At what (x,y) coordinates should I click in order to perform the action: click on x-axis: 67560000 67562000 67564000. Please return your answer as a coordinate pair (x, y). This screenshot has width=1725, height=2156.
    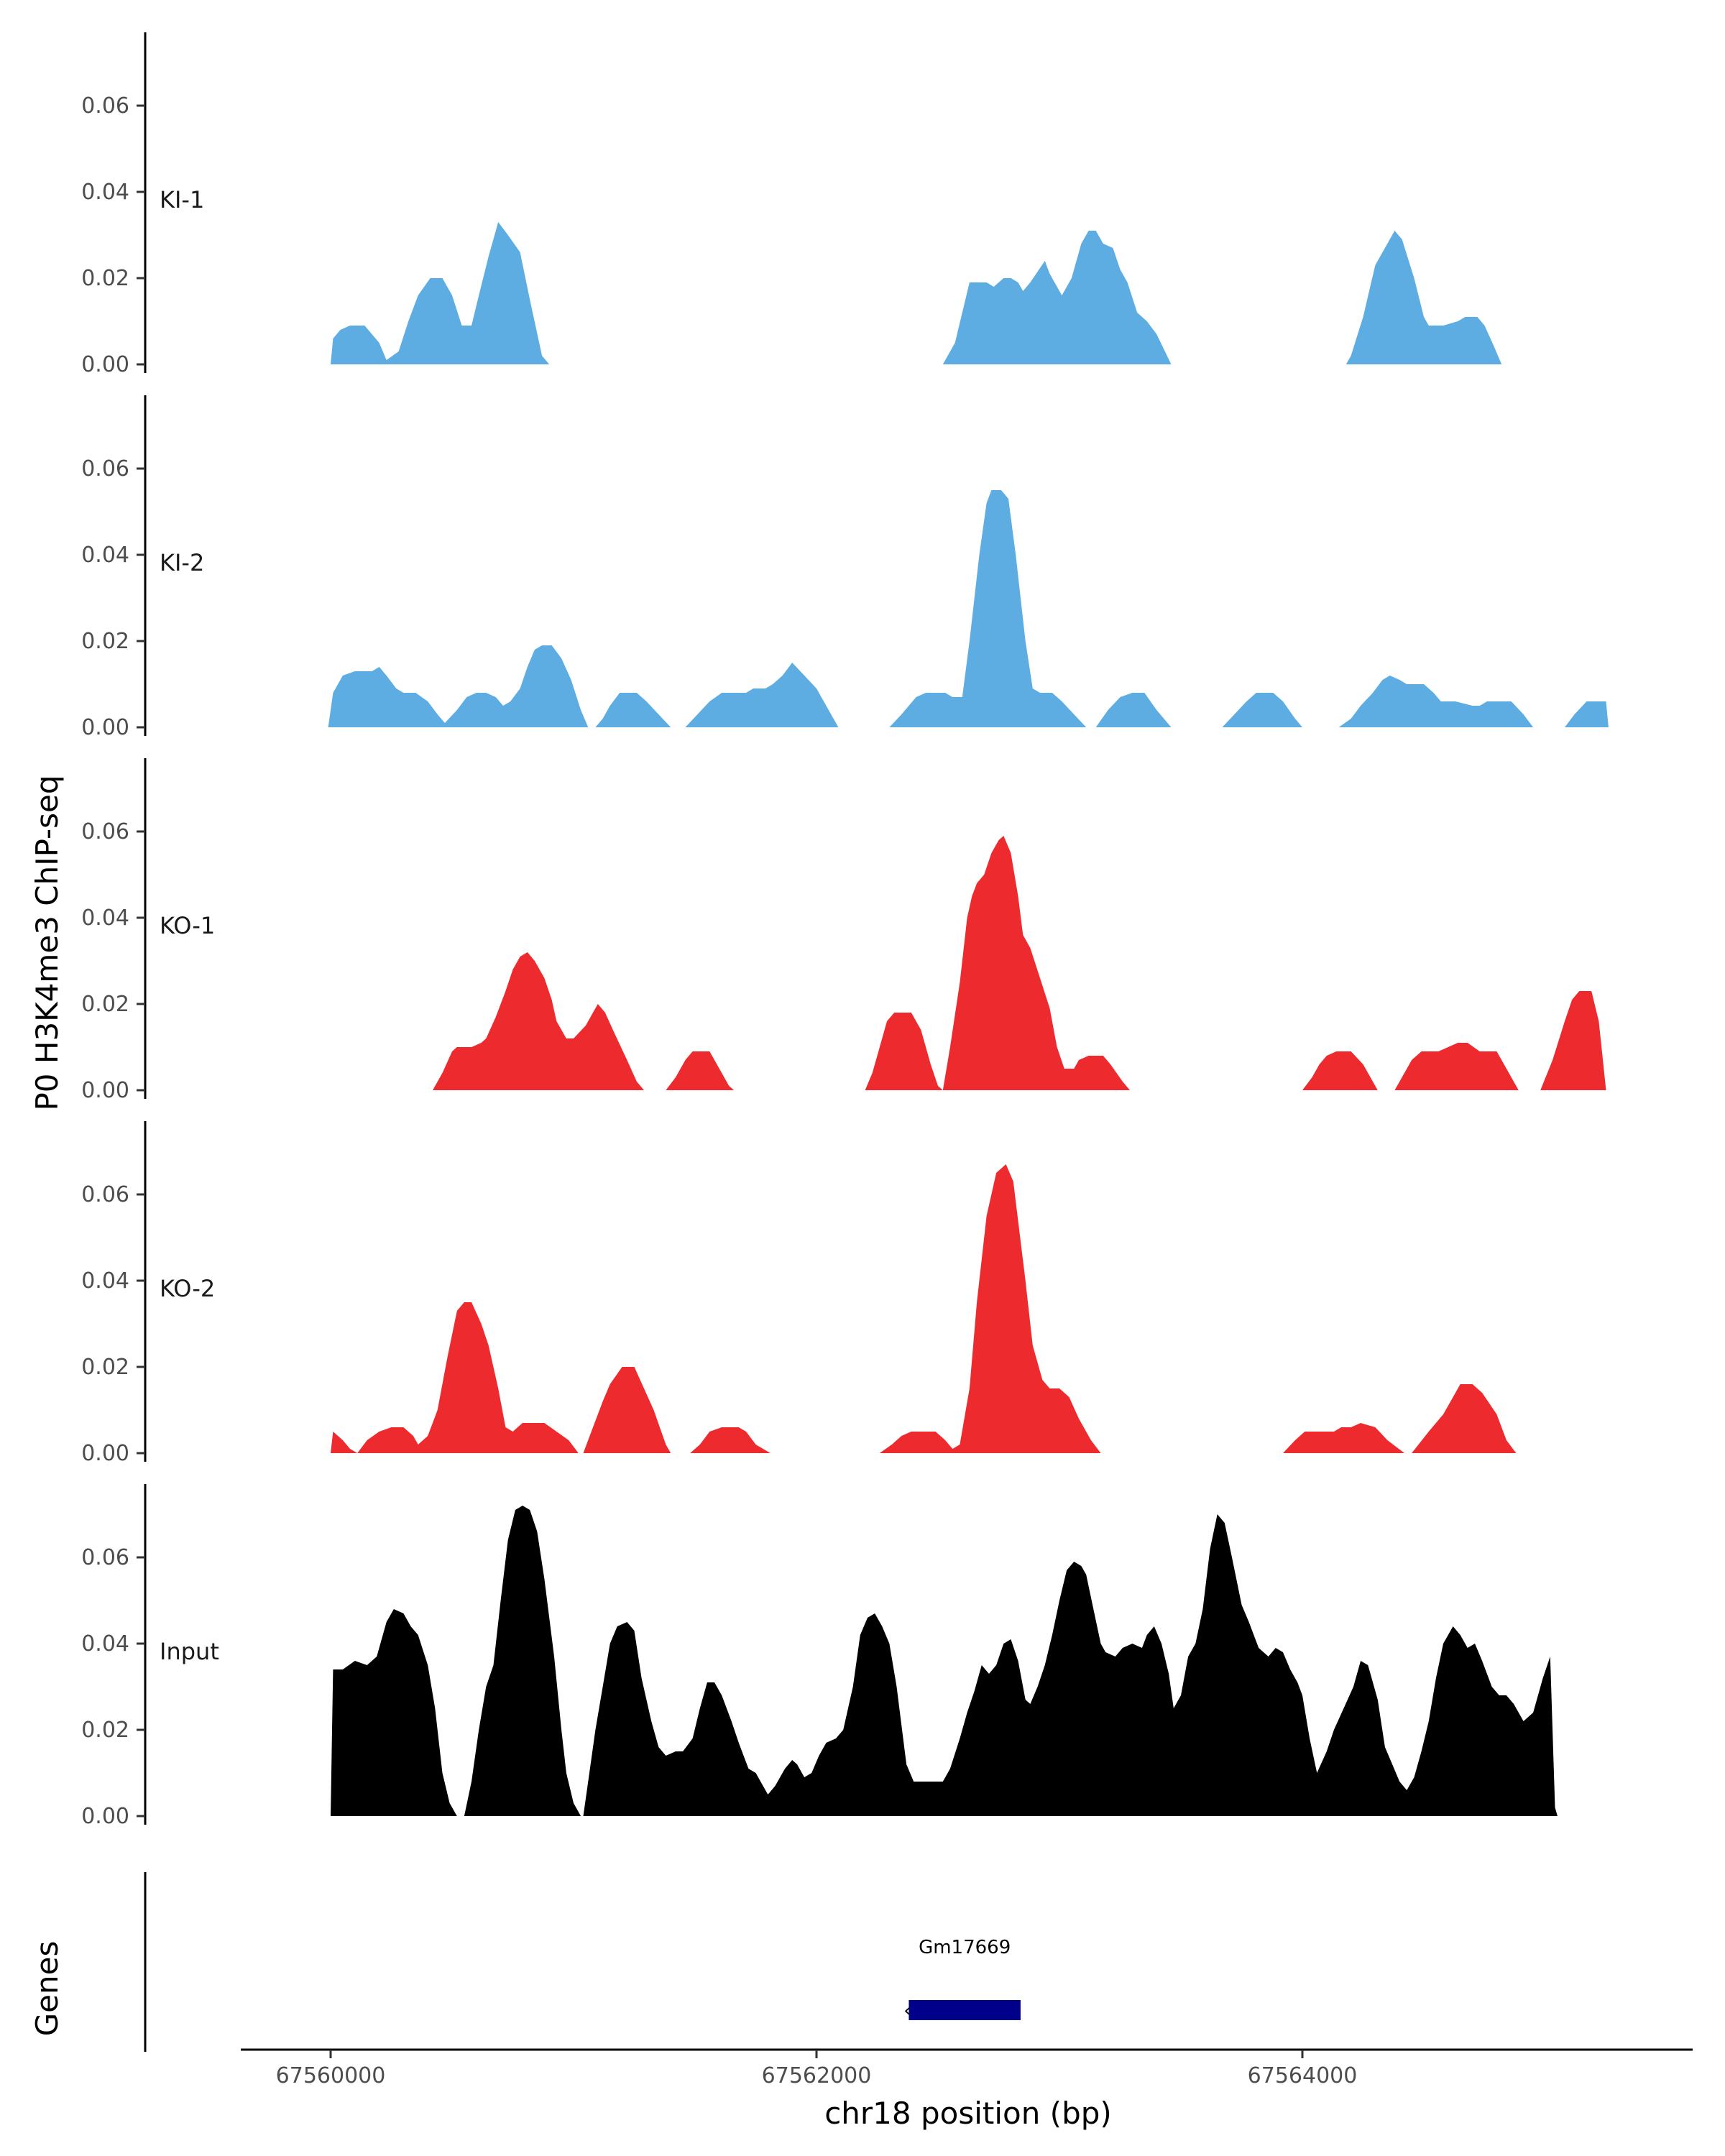
    Looking at the image, I should click on (967, 2068).